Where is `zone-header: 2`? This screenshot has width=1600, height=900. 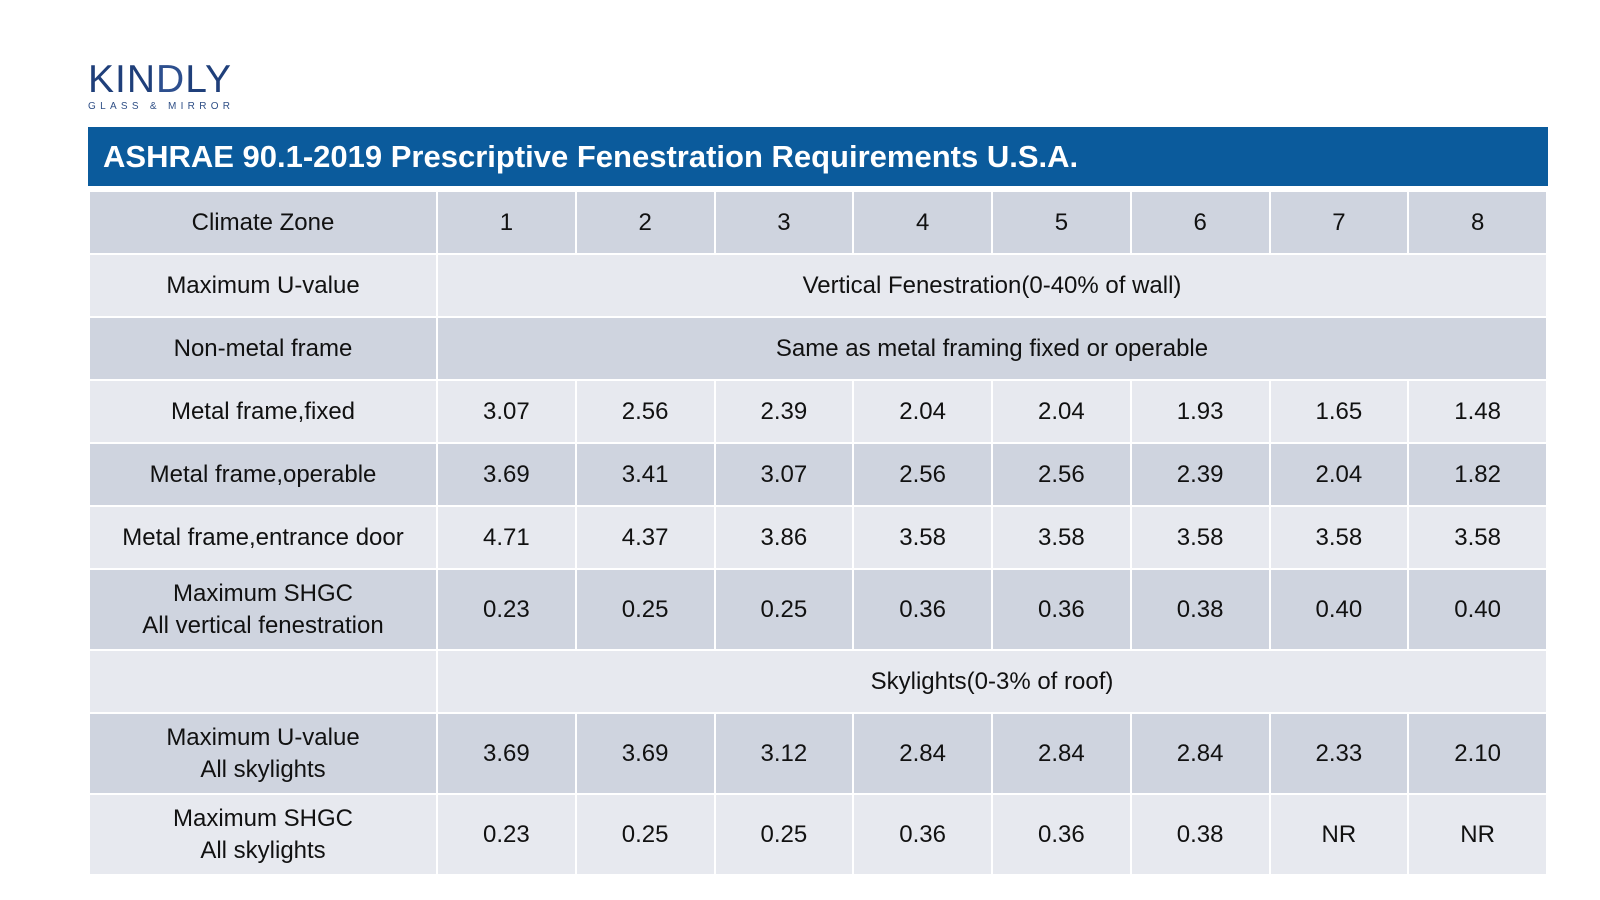 zone-header: 2 is located at coordinates (645, 222).